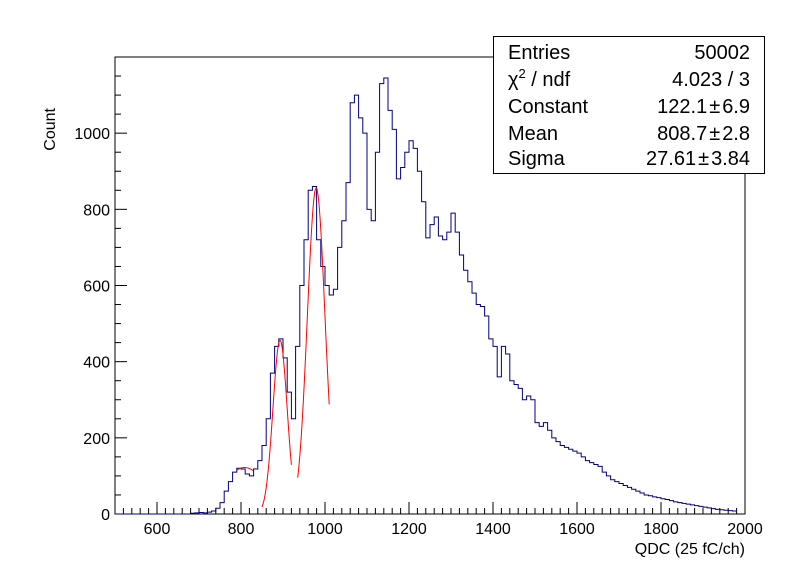 The width and height of the screenshot is (796, 572). I want to click on x-axis-ticks: 600 800 1000 1200 1400 1600 1800 2000, so click(438, 520).